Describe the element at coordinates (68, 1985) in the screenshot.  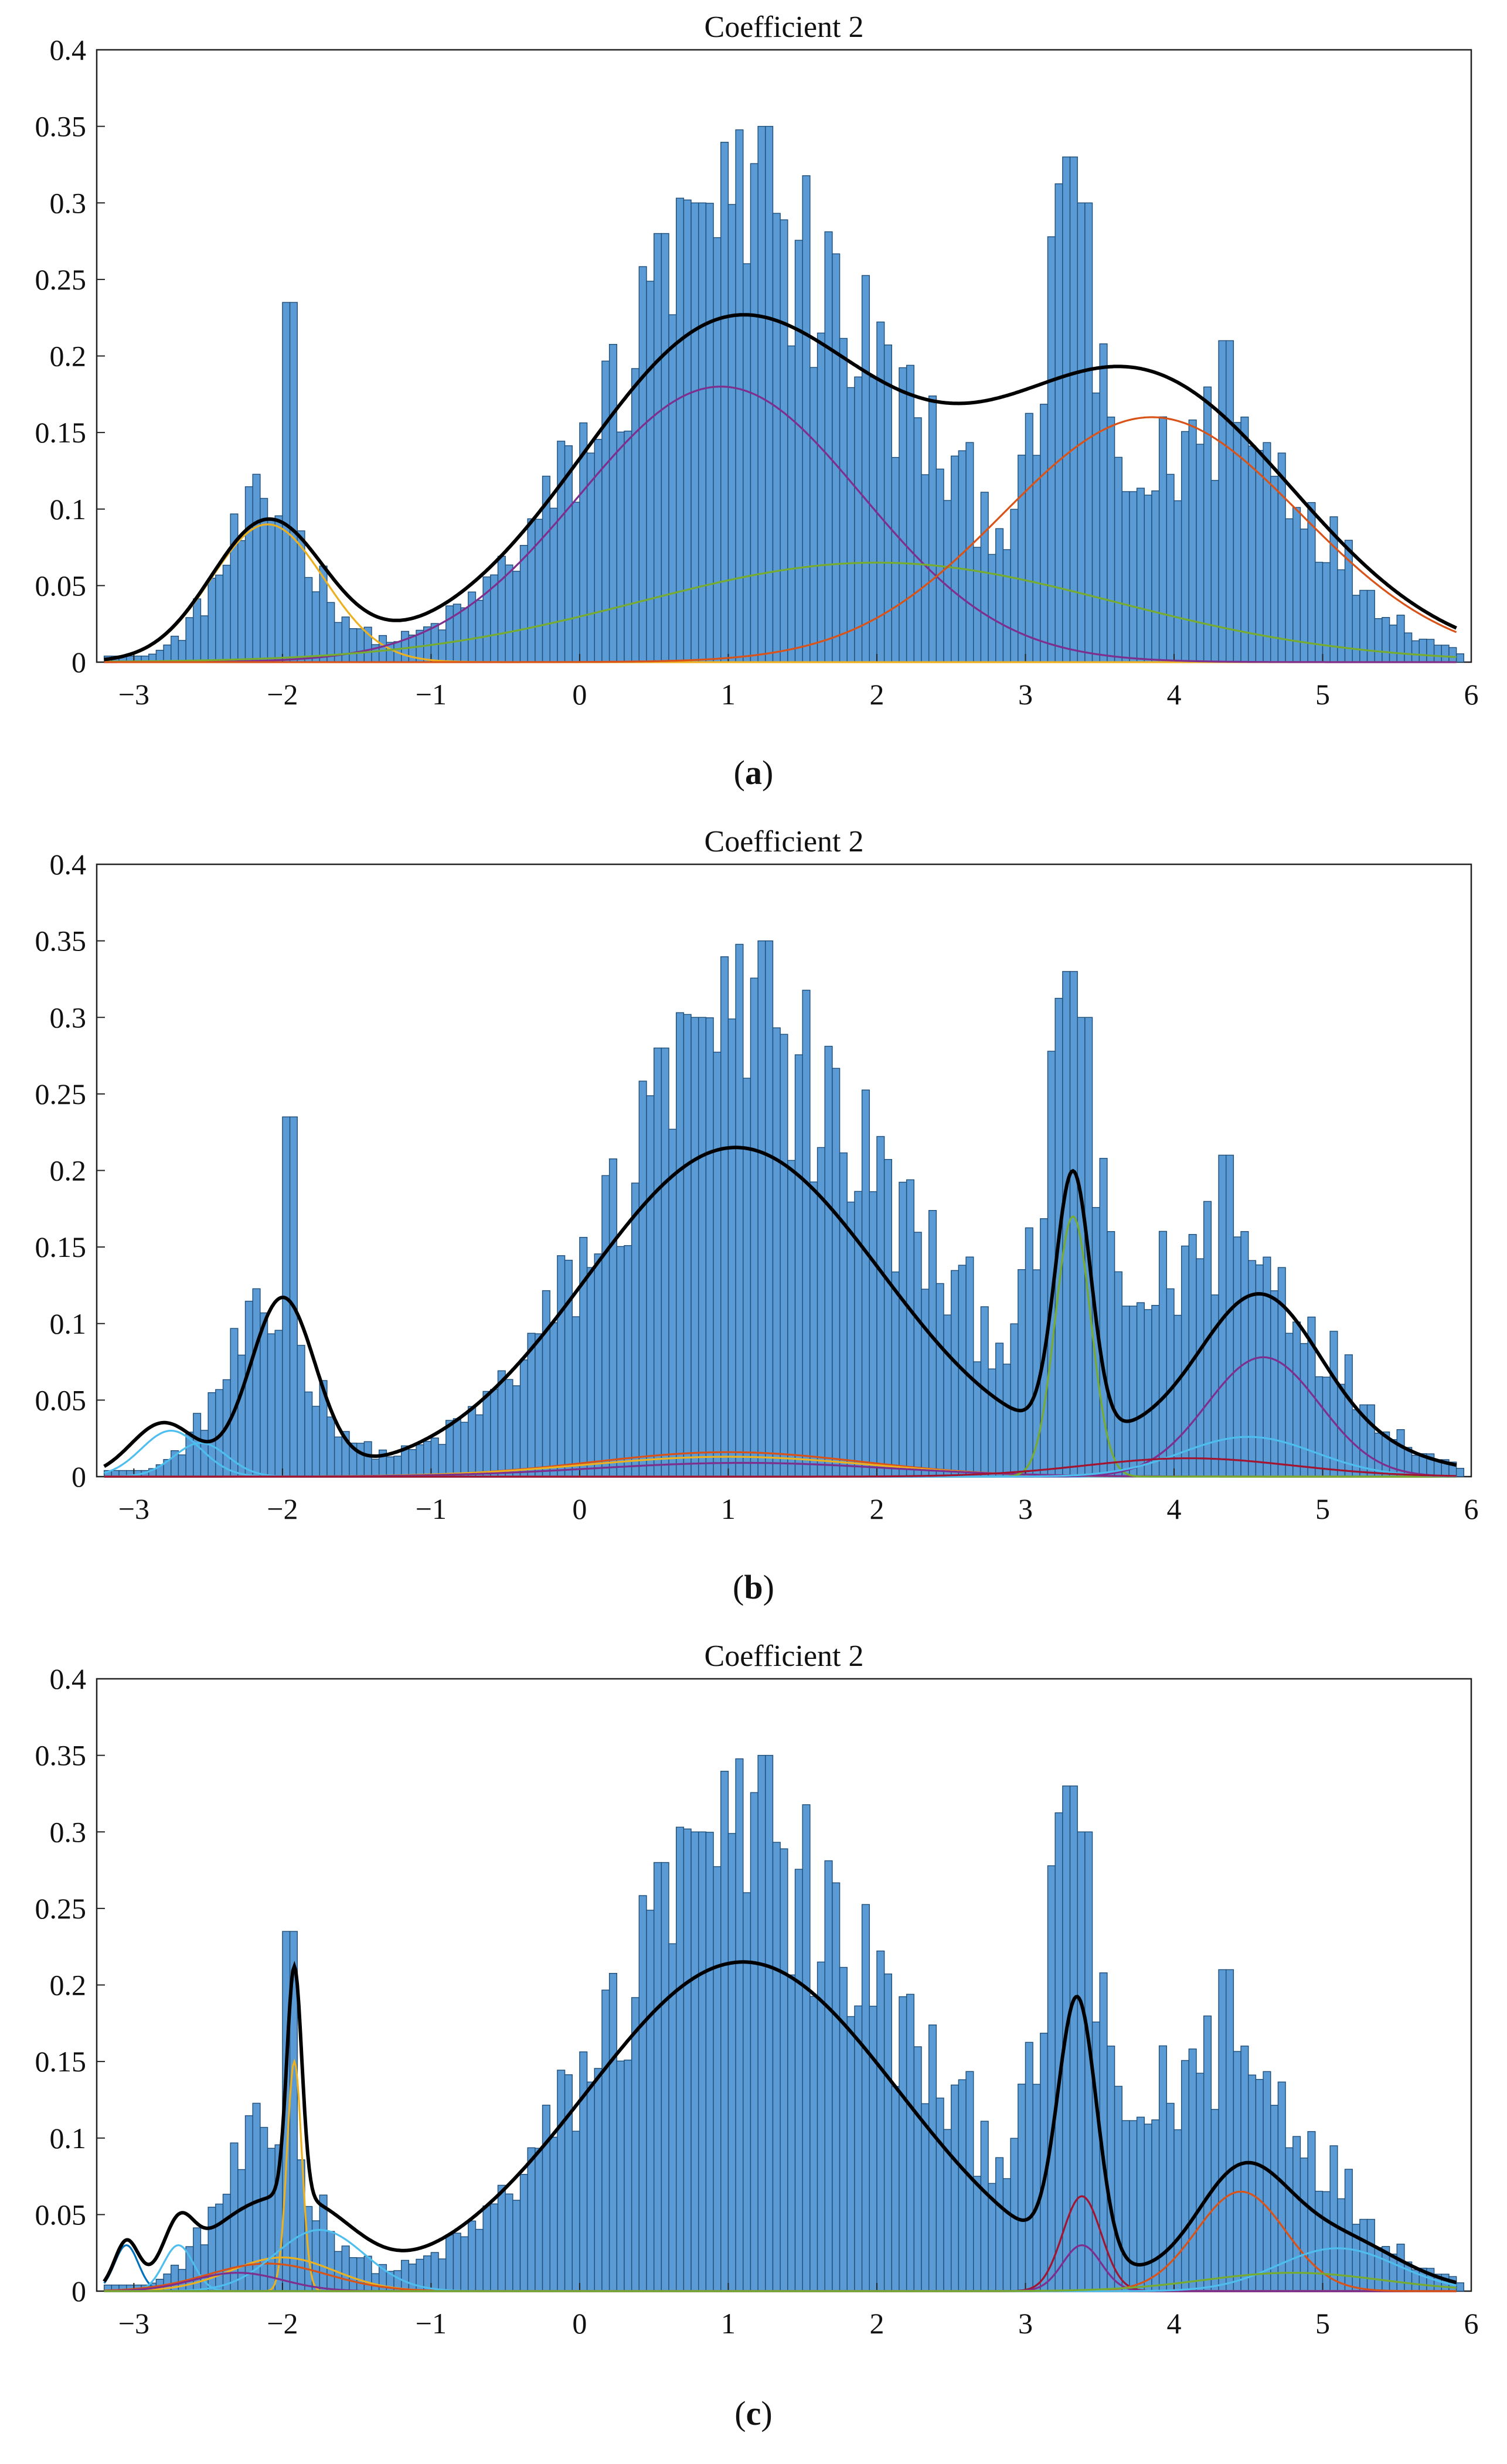
I see `y-tick-label: 0.2` at that location.